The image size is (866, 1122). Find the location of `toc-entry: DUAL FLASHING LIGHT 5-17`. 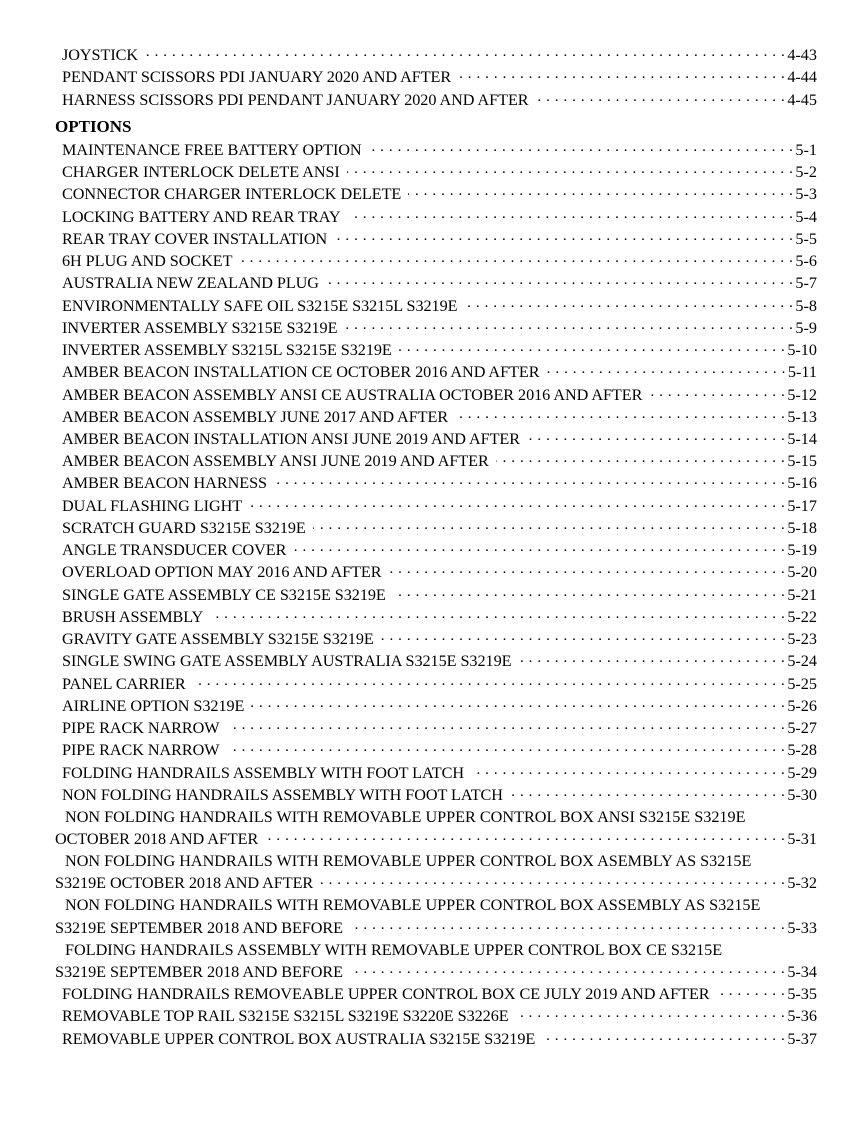

toc-entry: DUAL FLASHING LIGHT 5-17 is located at coordinates (433, 506).